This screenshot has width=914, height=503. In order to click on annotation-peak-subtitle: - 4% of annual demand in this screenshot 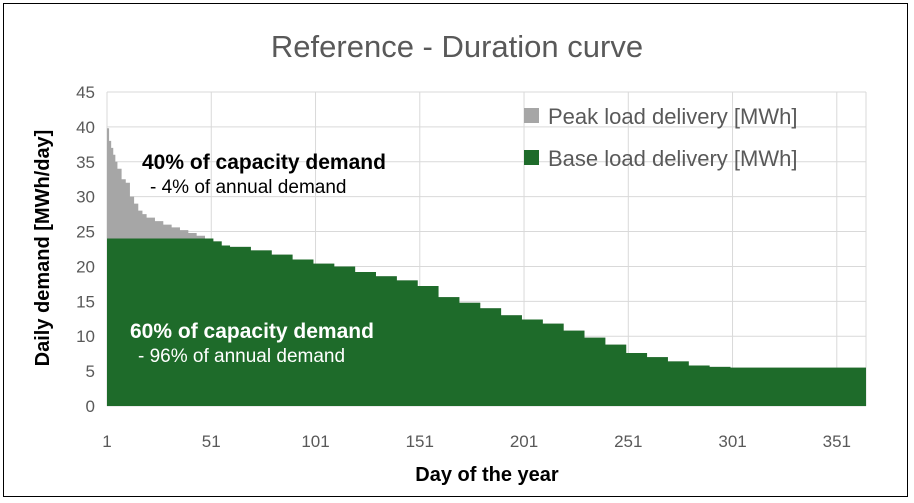, I will do `click(248, 187)`.